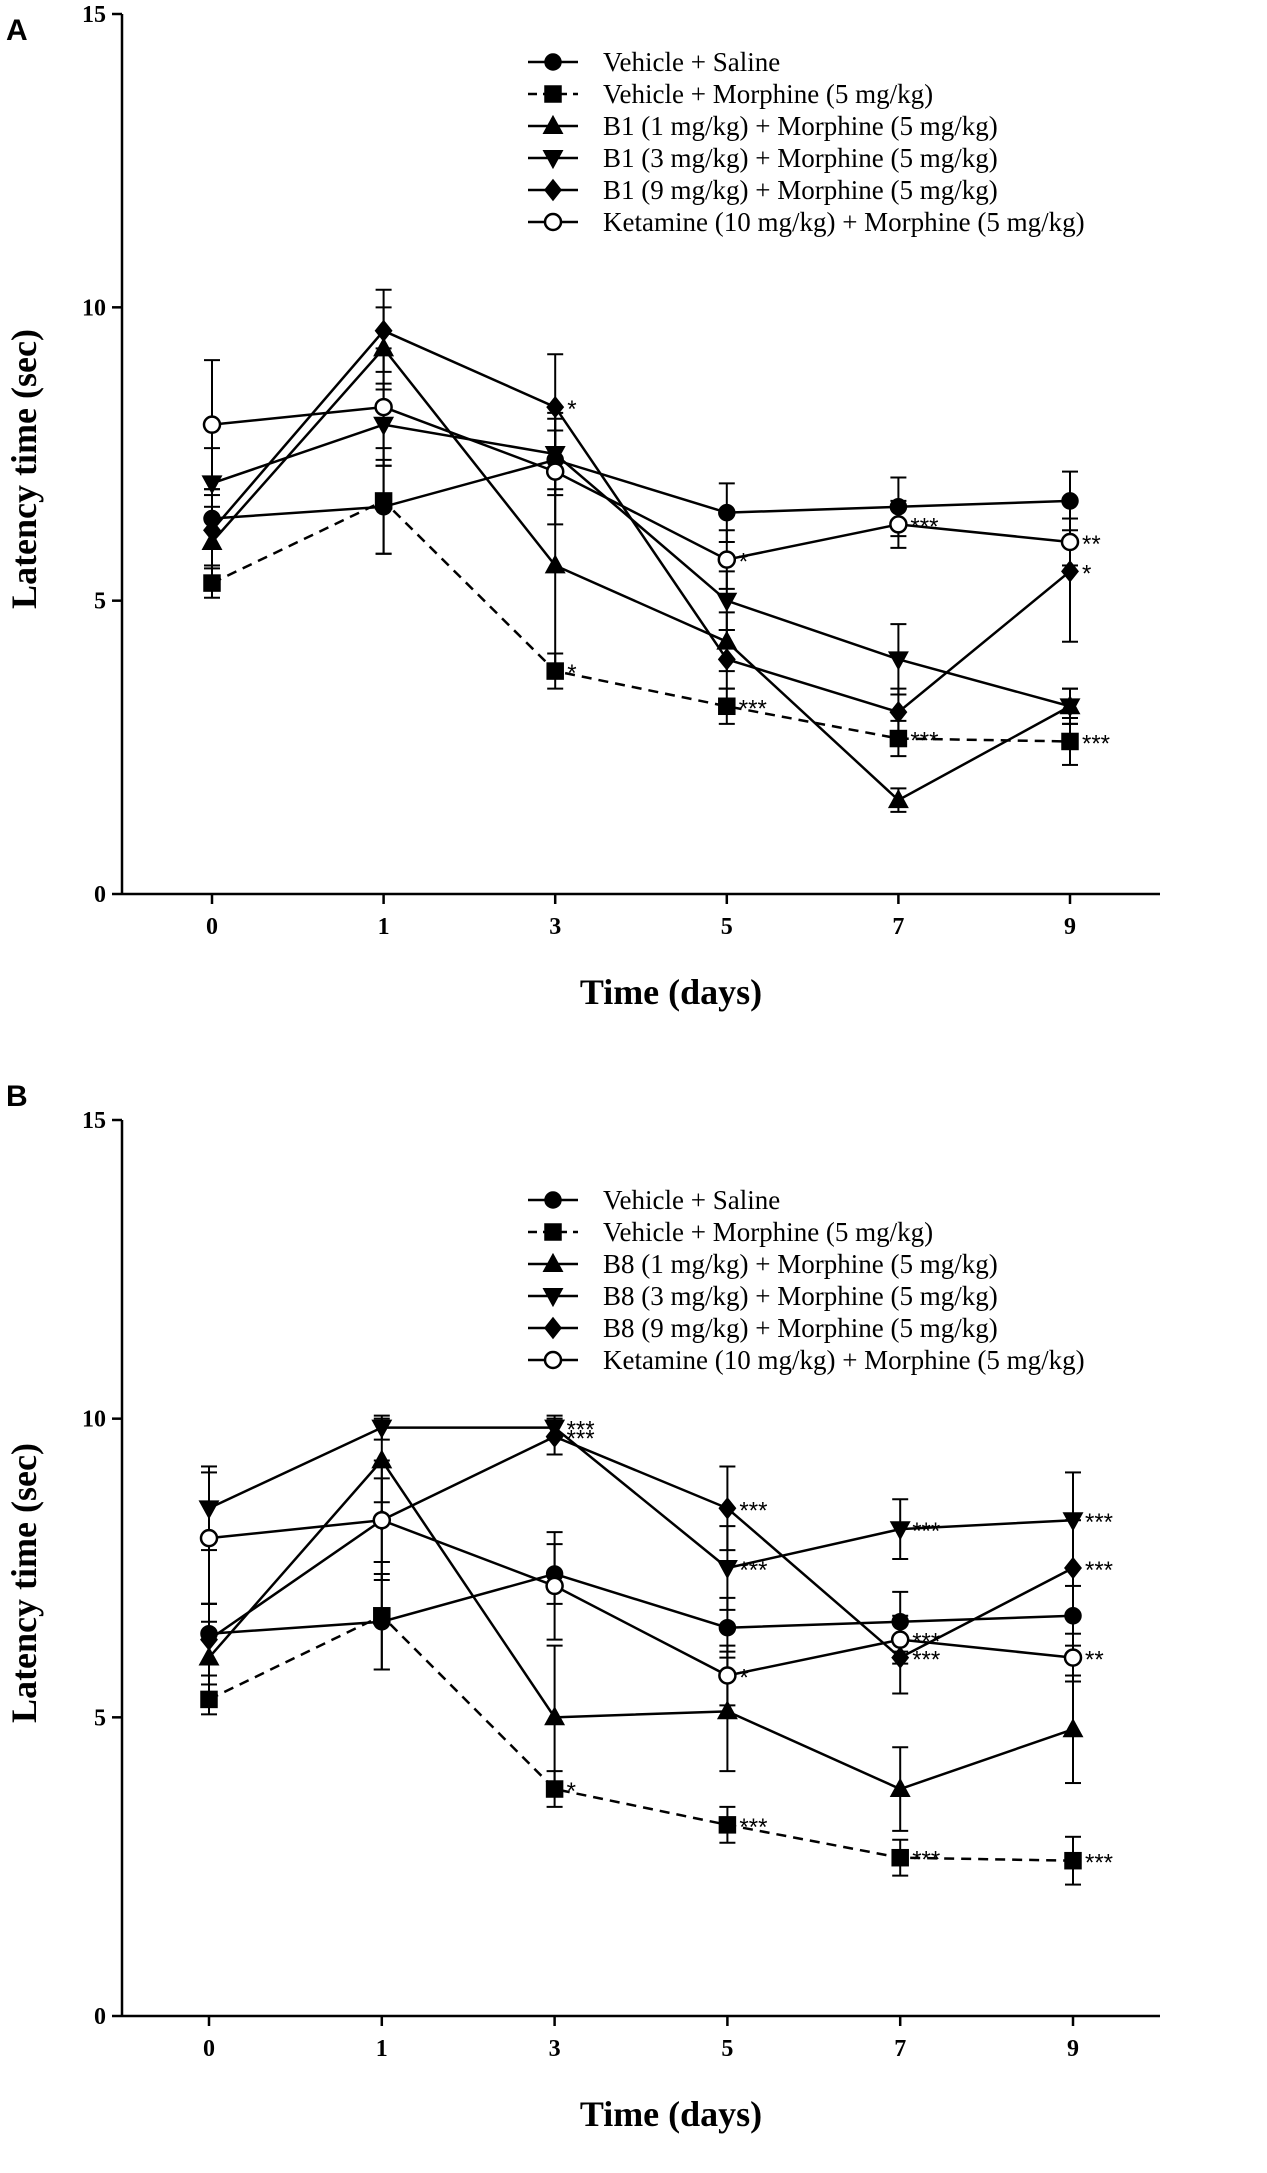 The image size is (1267, 2173). I want to click on panel-a-y-tick-label: 10, so click(94, 308).